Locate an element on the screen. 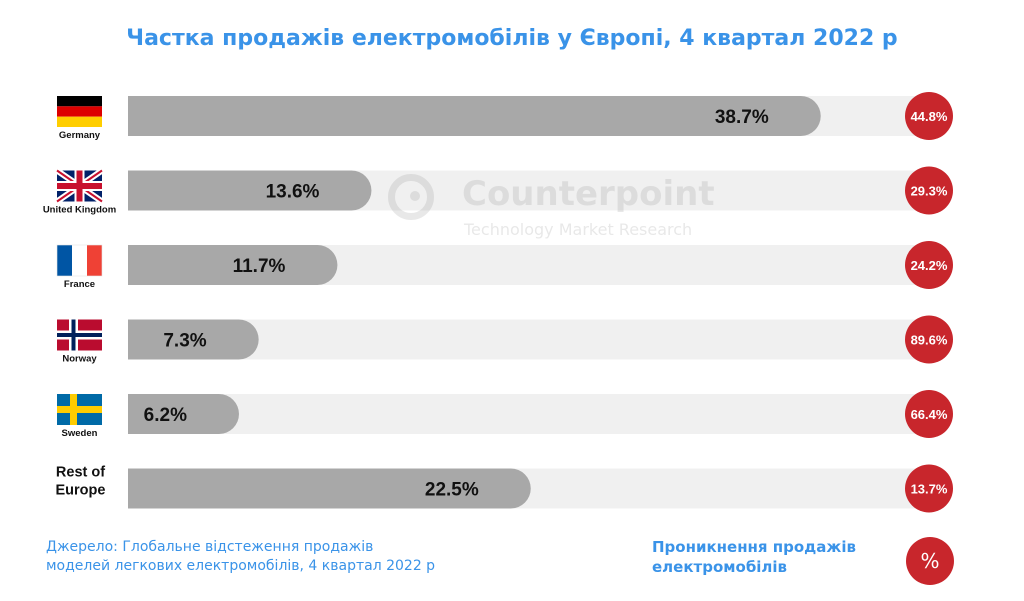 This screenshot has width=1024, height=601. bar-sweden is located at coordinates (183, 414).